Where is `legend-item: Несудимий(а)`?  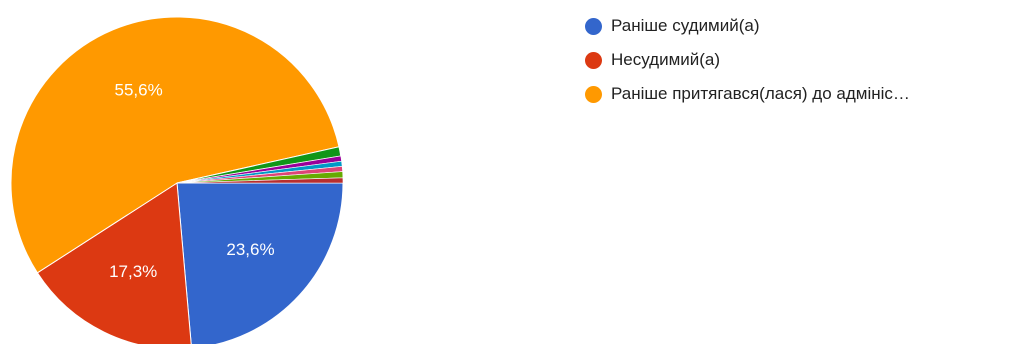 legend-item: Несудимий(а) is located at coordinates (747, 60).